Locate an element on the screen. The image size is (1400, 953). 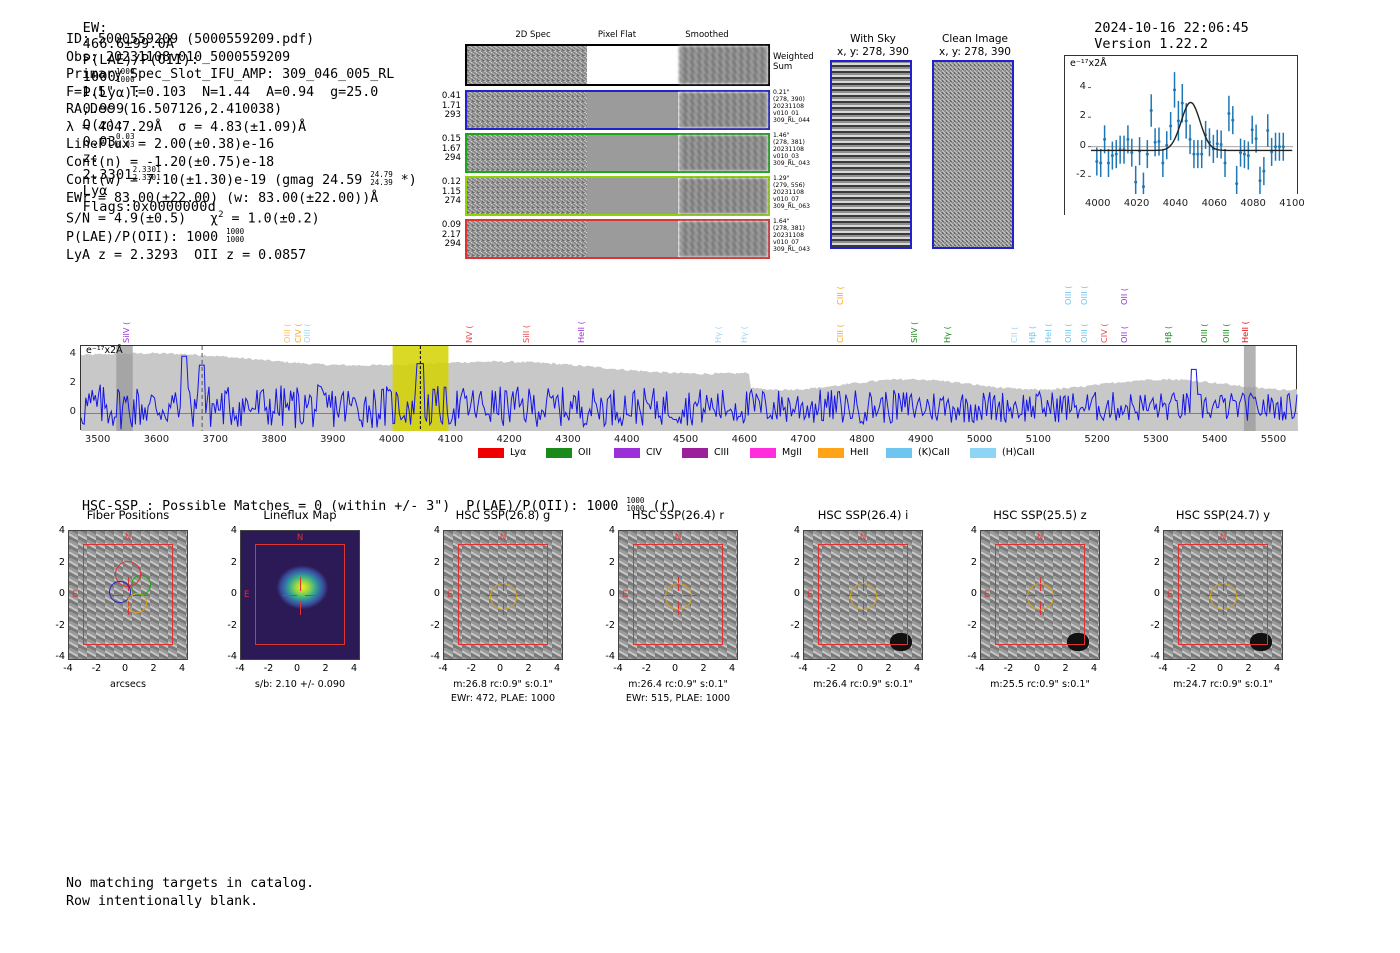
cutout-caption1-3: m:26.4 rc:0.9" s:0.1" is located at coordinates (678, 684).